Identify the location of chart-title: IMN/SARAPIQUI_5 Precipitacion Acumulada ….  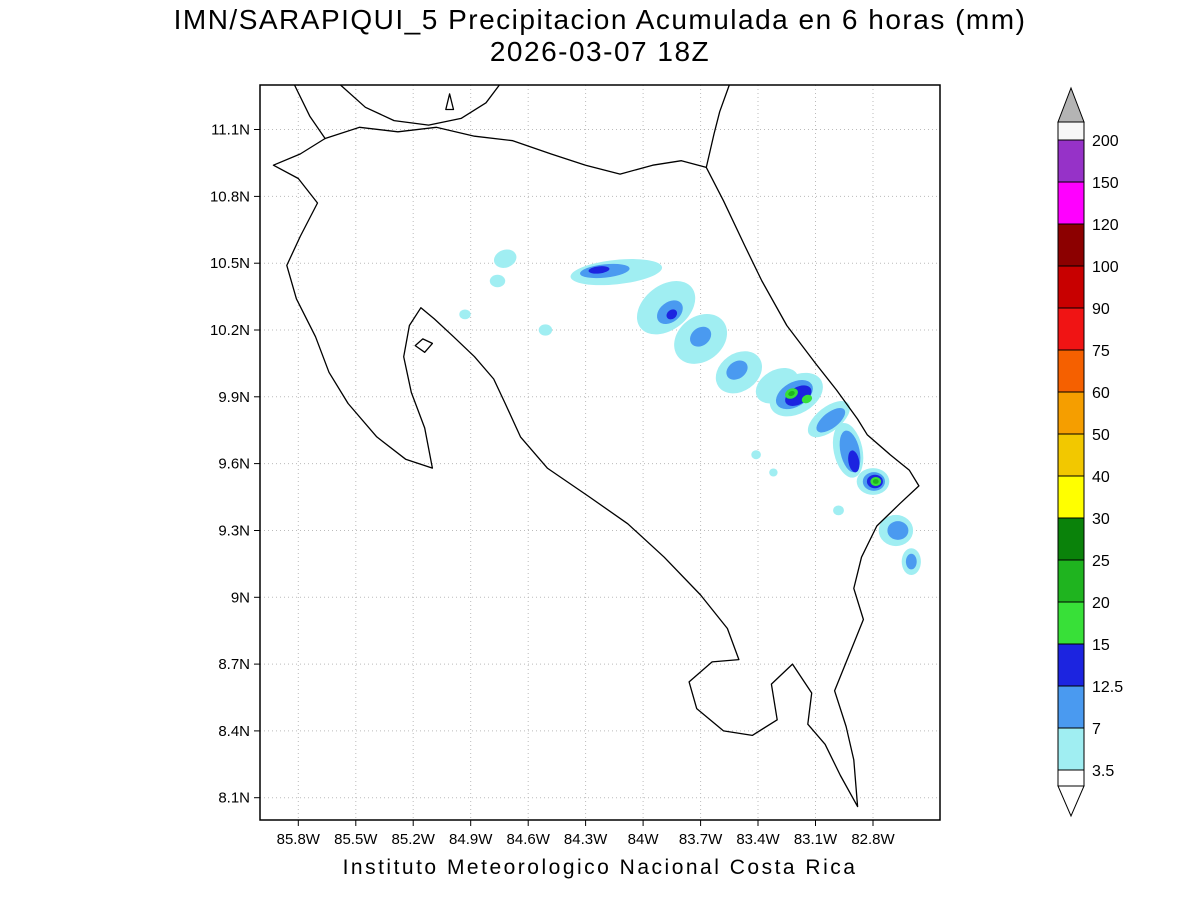
(600, 19).